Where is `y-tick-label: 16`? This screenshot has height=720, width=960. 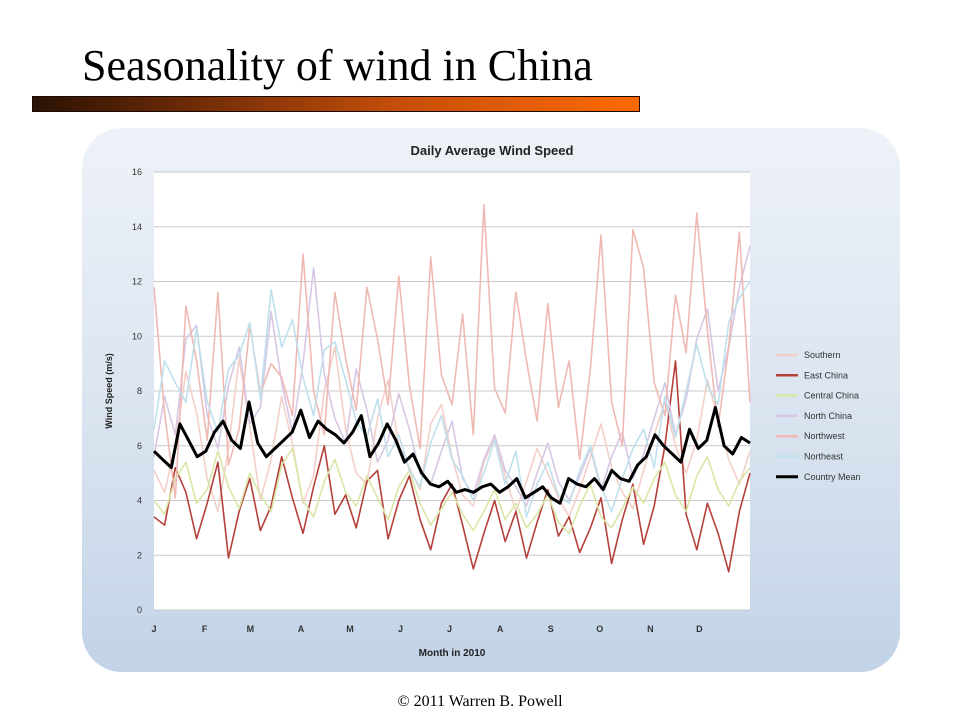 y-tick-label: 16 is located at coordinates (137, 172).